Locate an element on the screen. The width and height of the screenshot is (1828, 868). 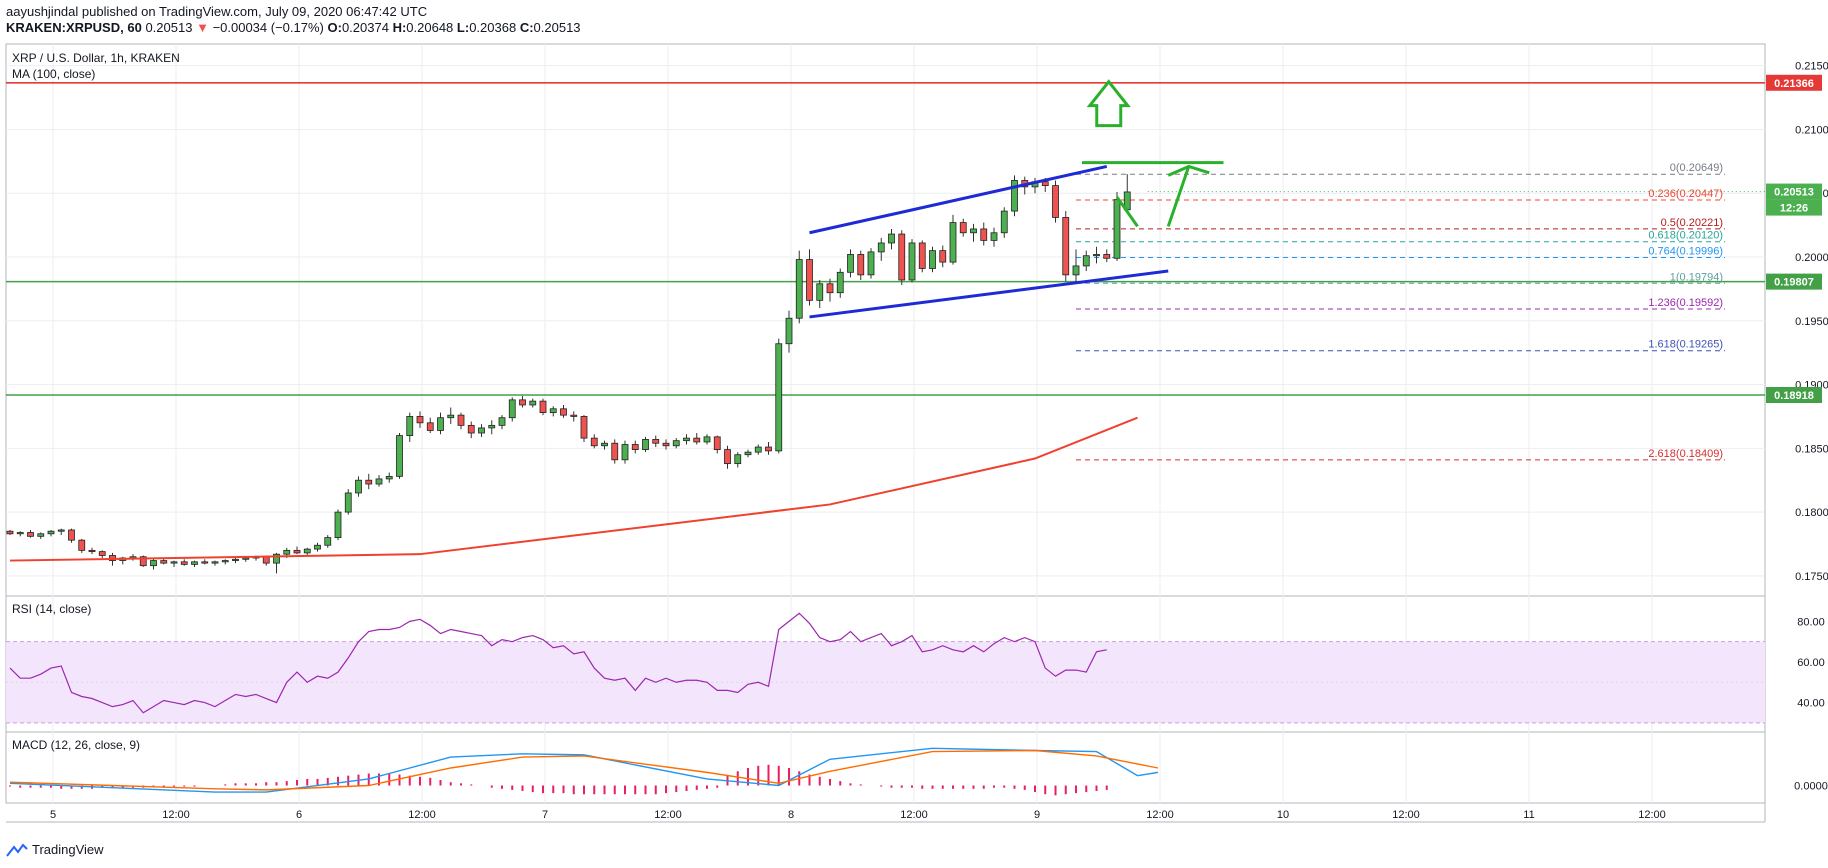
channel-upper-line is located at coordinates (958, 199).